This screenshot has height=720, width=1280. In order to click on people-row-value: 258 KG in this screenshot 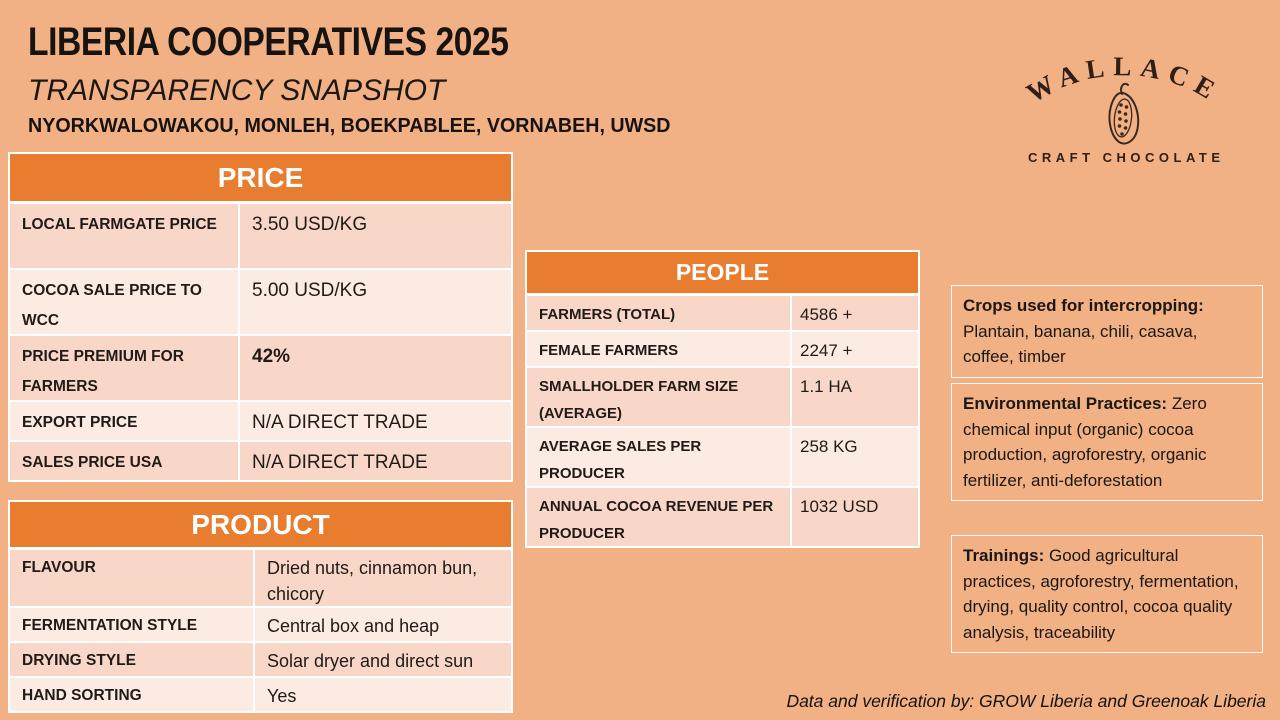, I will do `click(855, 457)`.